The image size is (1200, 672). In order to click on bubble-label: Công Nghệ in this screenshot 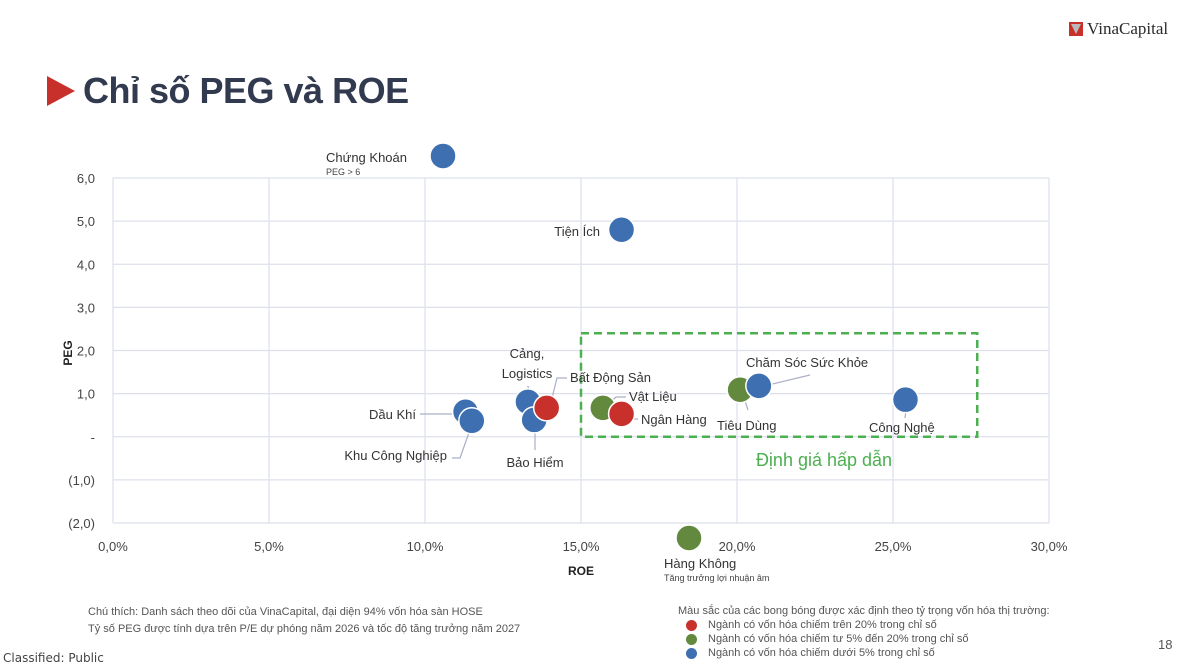, I will do `click(902, 427)`.